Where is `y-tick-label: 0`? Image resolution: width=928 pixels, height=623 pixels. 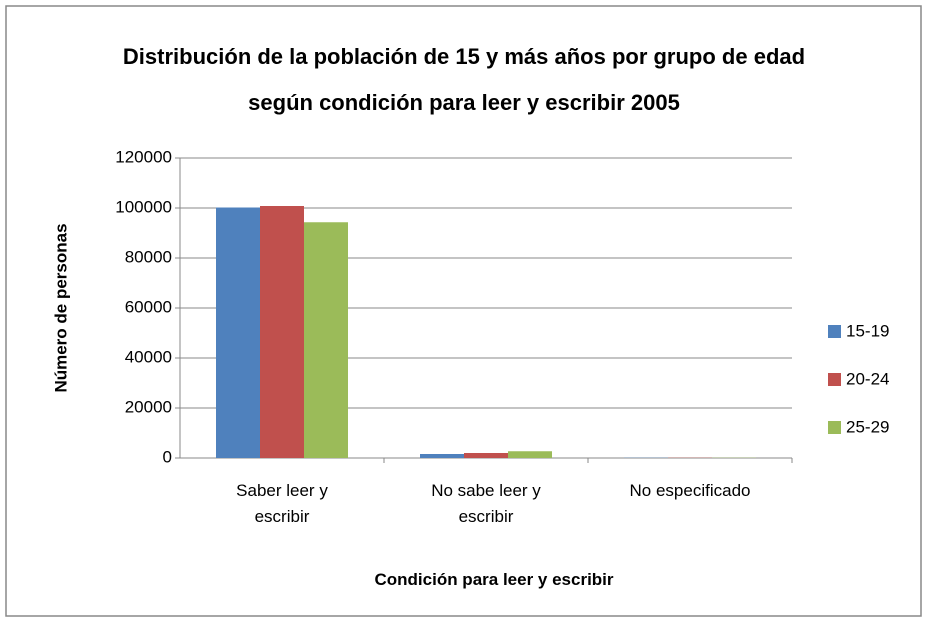
y-tick-label: 0 is located at coordinates (167, 456).